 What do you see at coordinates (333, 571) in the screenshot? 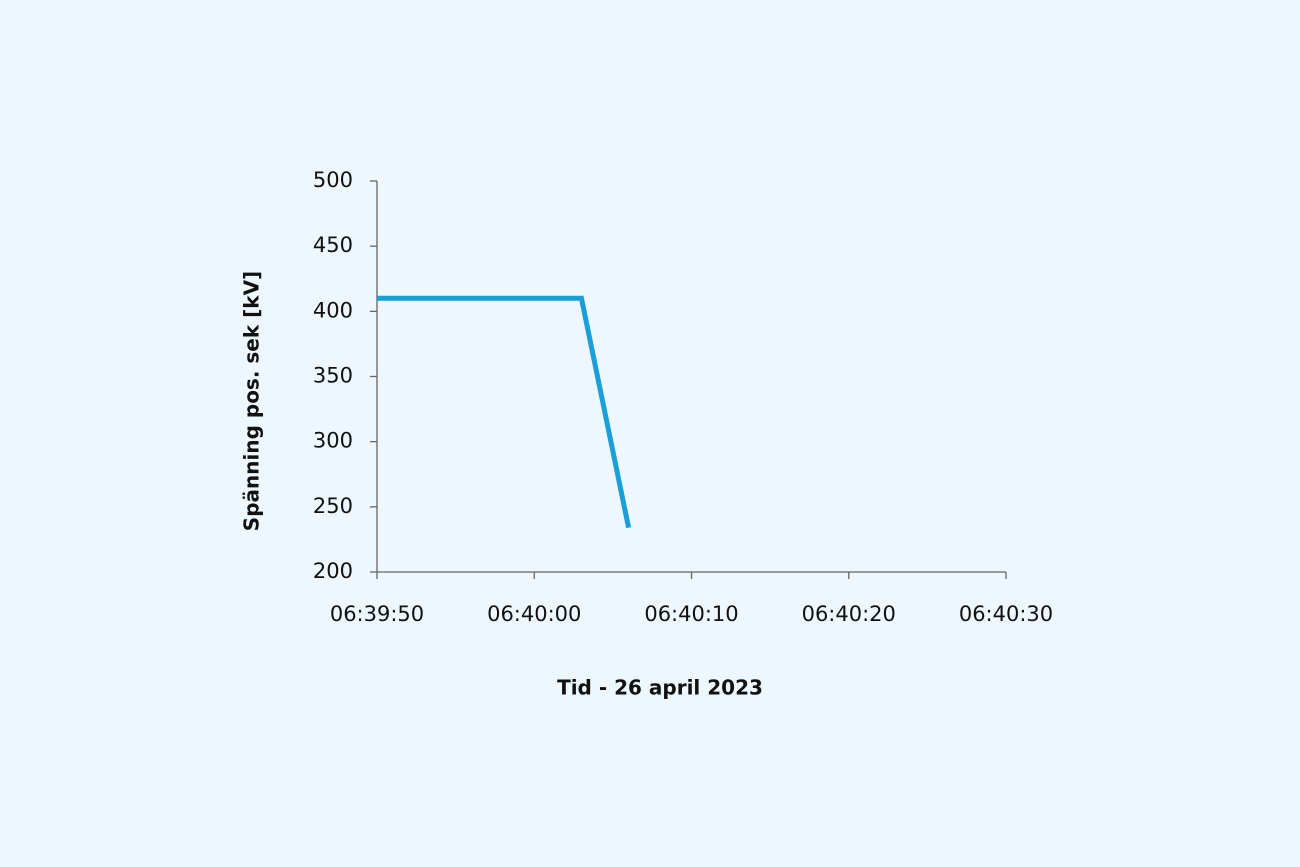
I see `y-tick-label: 200` at bounding box center [333, 571].